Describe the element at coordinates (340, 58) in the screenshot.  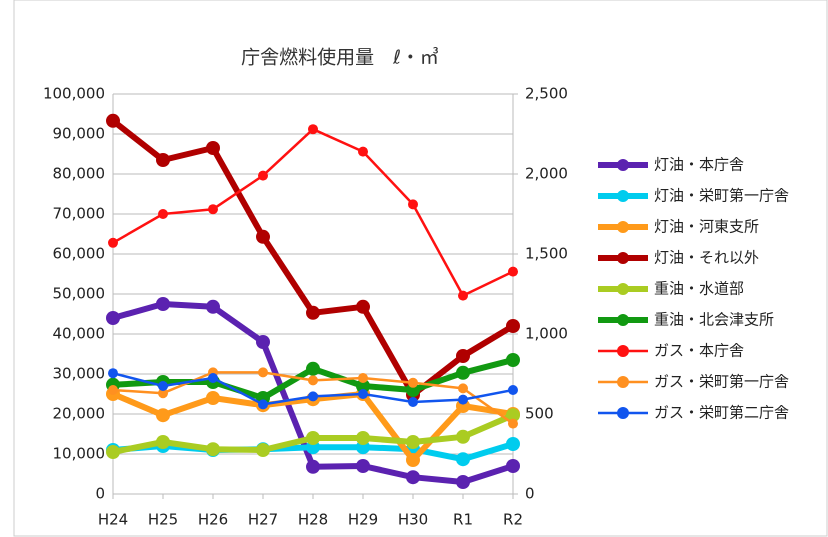
I see `chart-title: 庁舎燃料使用量 ℓ・㎥` at that location.